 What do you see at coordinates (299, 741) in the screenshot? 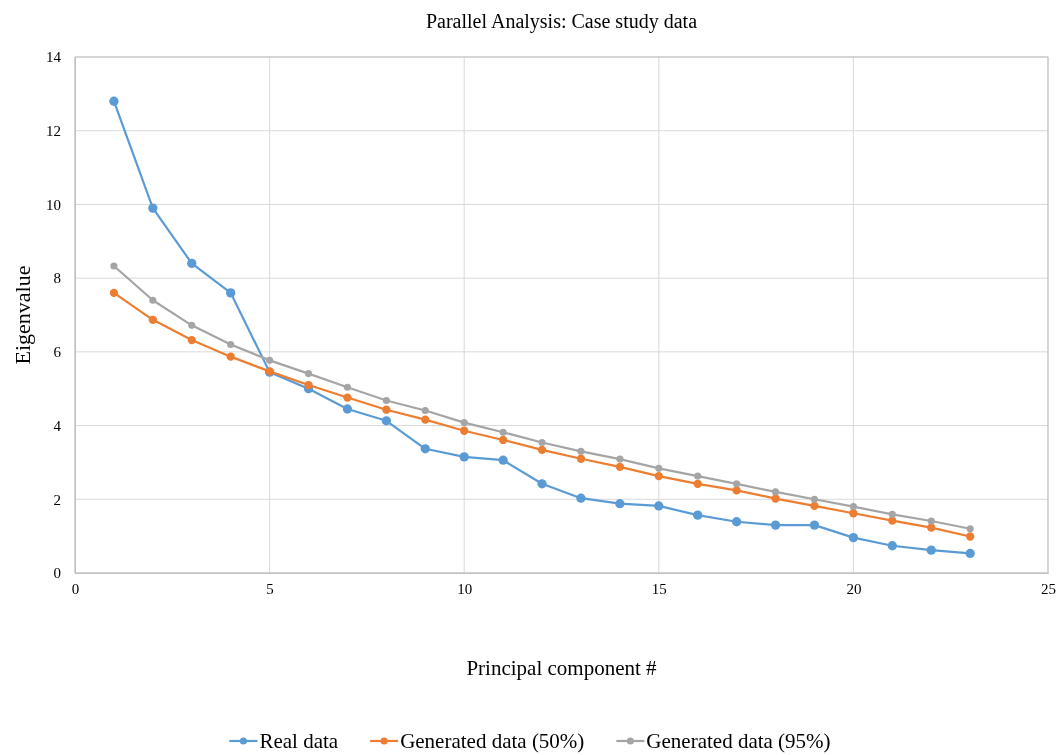
I see `legend-label: Real data` at bounding box center [299, 741].